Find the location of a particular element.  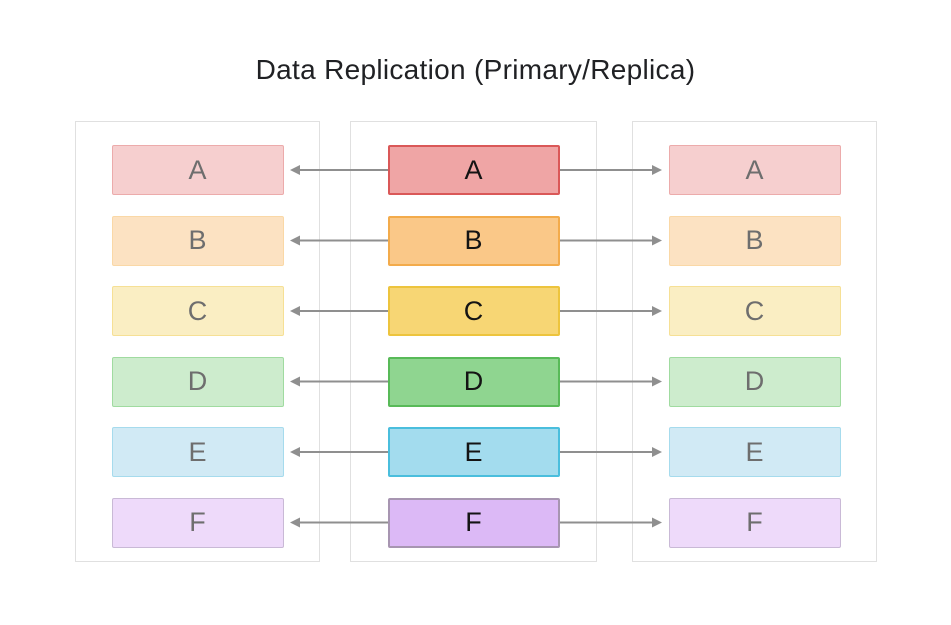

node-a-primary: A is located at coordinates (473, 170).